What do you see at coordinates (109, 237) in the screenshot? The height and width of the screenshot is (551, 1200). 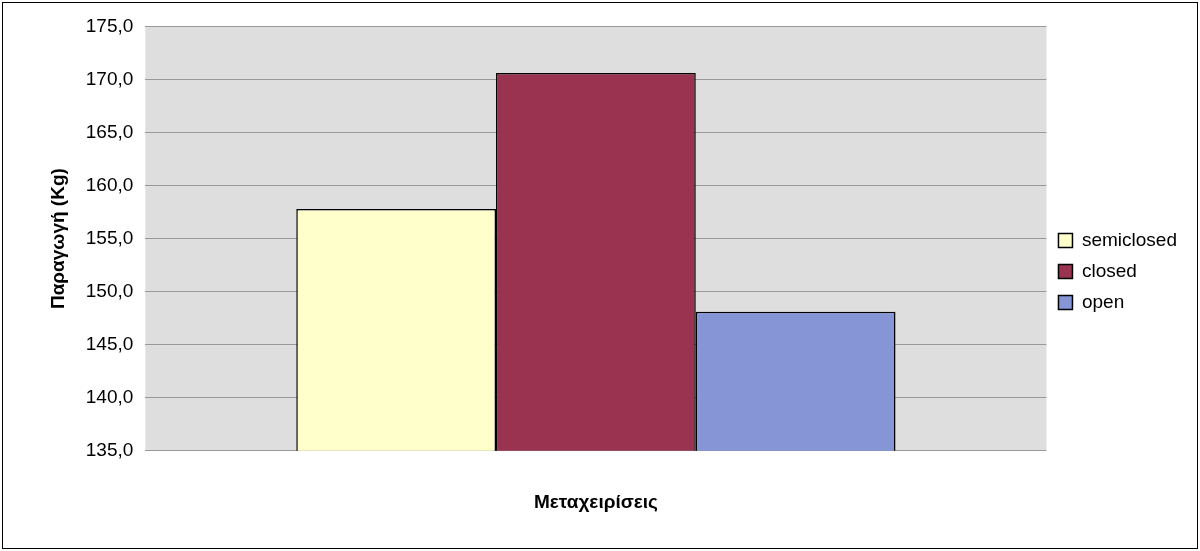 I see `y-tick-label: 155,0` at bounding box center [109, 237].